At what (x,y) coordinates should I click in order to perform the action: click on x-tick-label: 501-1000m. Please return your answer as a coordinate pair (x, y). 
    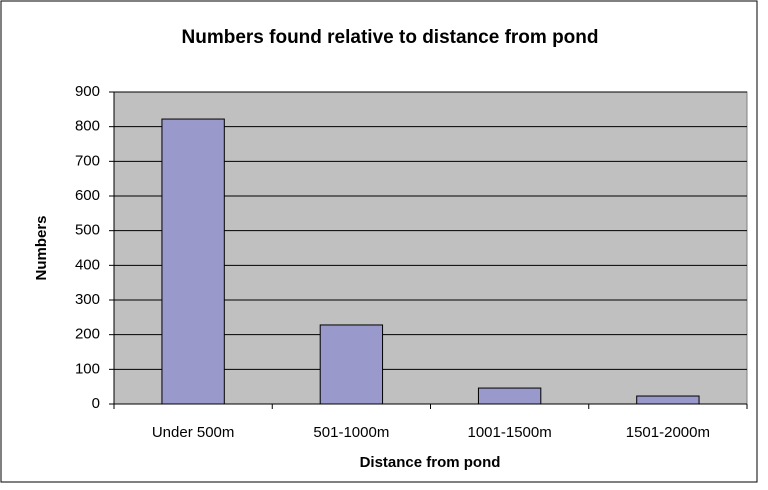
    Looking at the image, I should click on (351, 432).